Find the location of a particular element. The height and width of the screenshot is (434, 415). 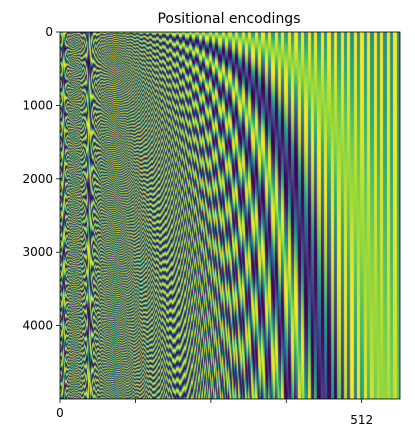

y-tick-label: 1000 is located at coordinates (37, 105).